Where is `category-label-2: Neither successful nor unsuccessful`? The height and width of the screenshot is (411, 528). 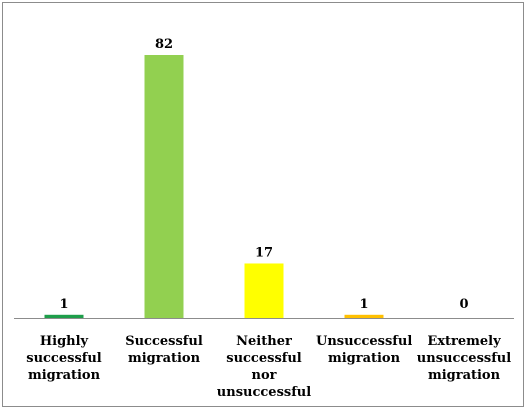 category-label-2: Neither successful nor unsuccessful is located at coordinates (264, 367).